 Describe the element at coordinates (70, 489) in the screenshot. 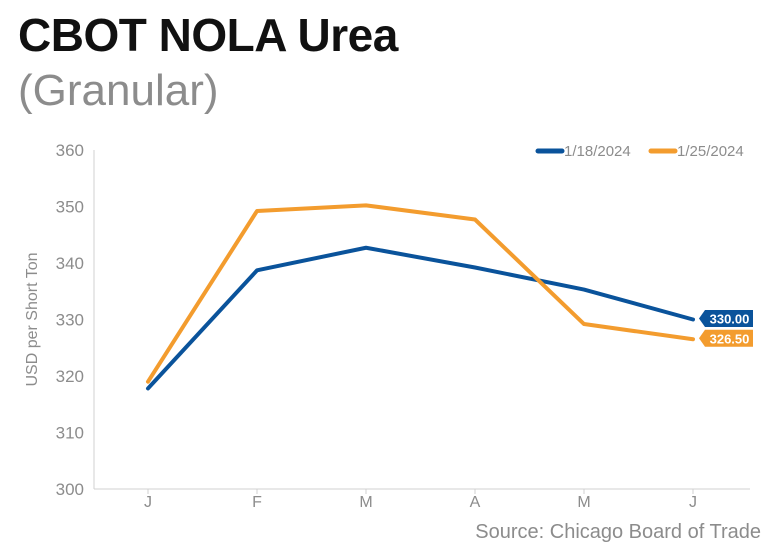

I see `y-tick-label: 300` at that location.